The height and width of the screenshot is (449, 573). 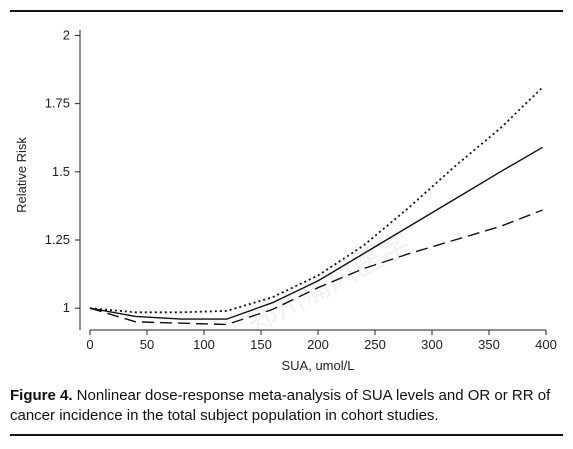 What do you see at coordinates (286, 435) in the screenshot?
I see `bottom-rule` at bounding box center [286, 435].